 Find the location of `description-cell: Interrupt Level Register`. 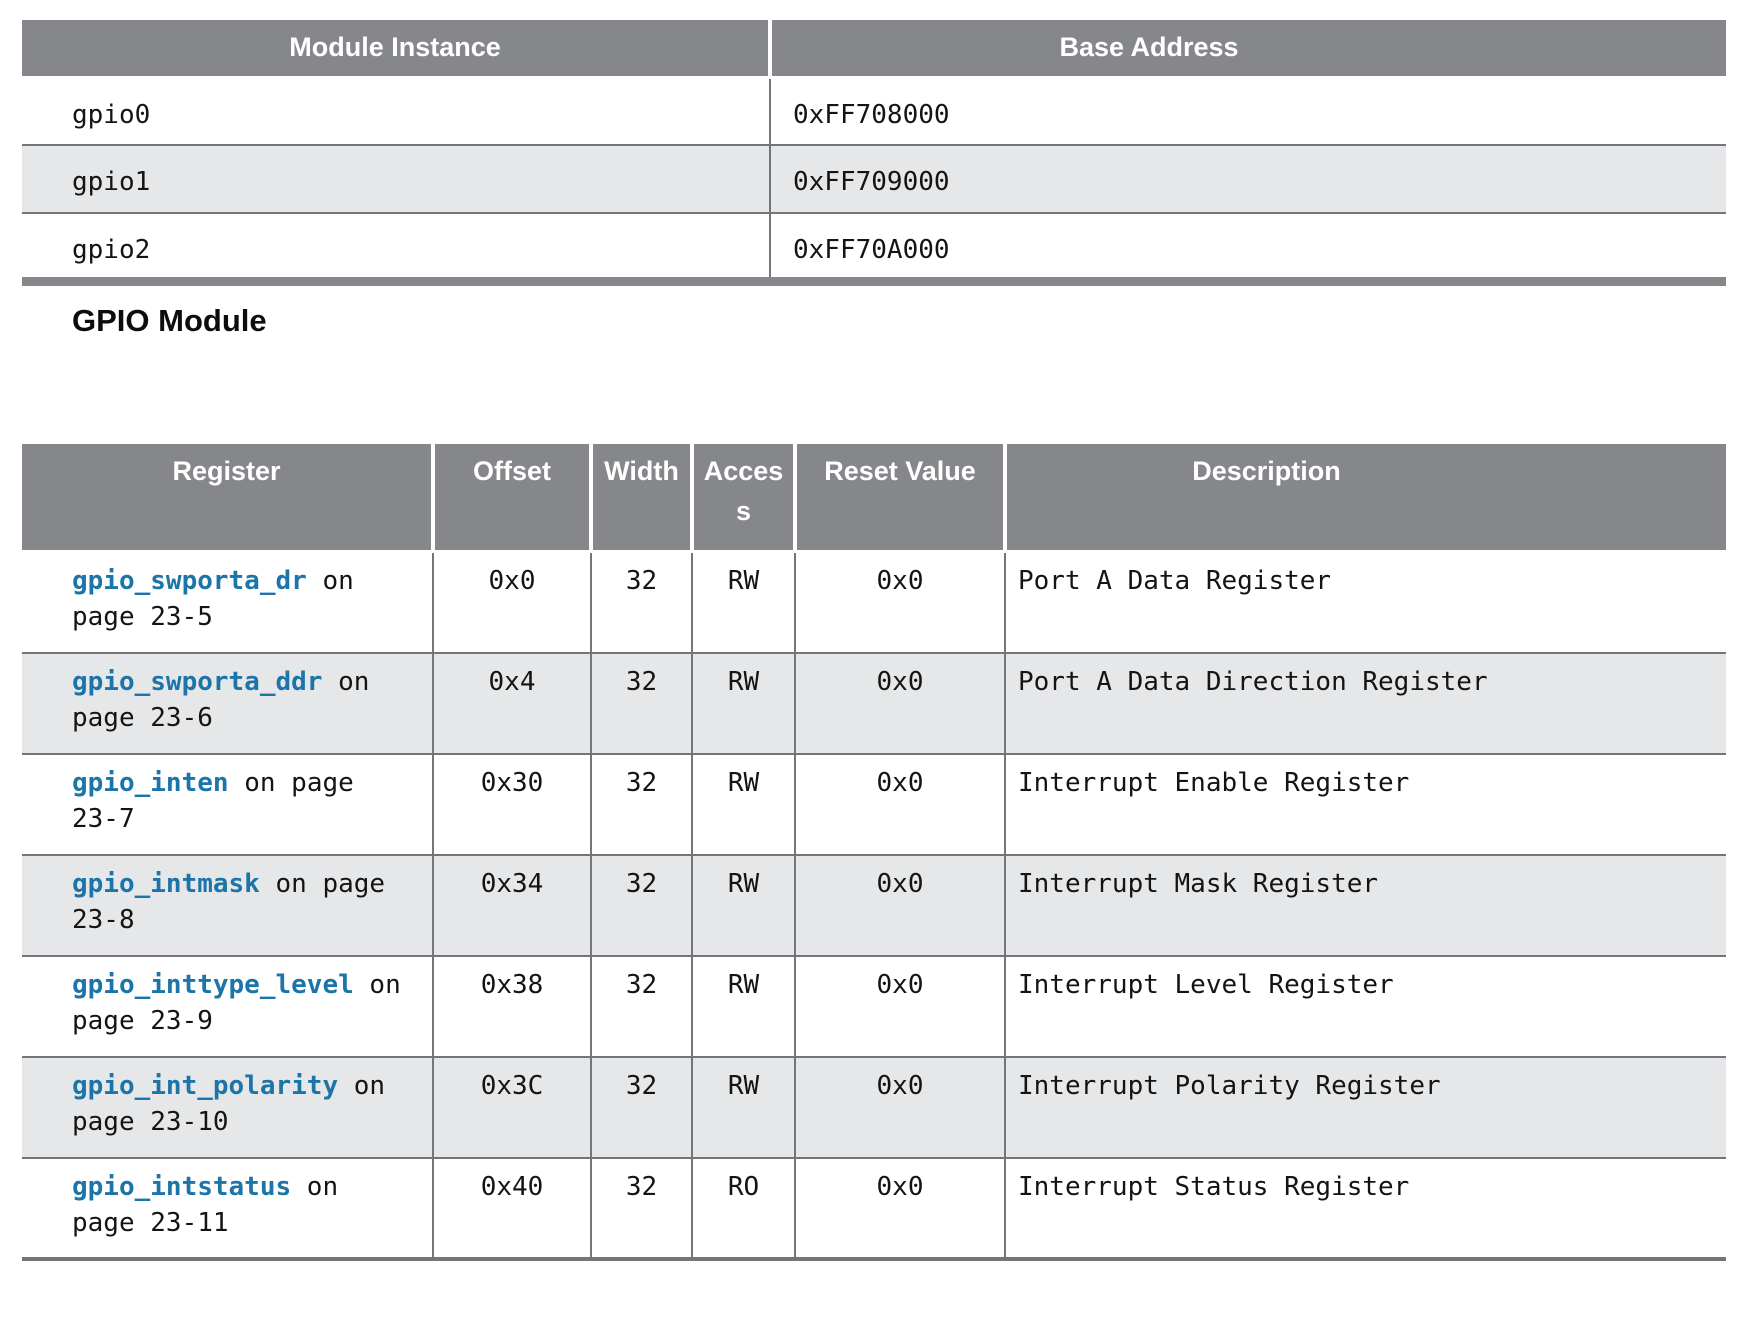

description-cell: Interrupt Level Register is located at coordinates (1365, 1005).